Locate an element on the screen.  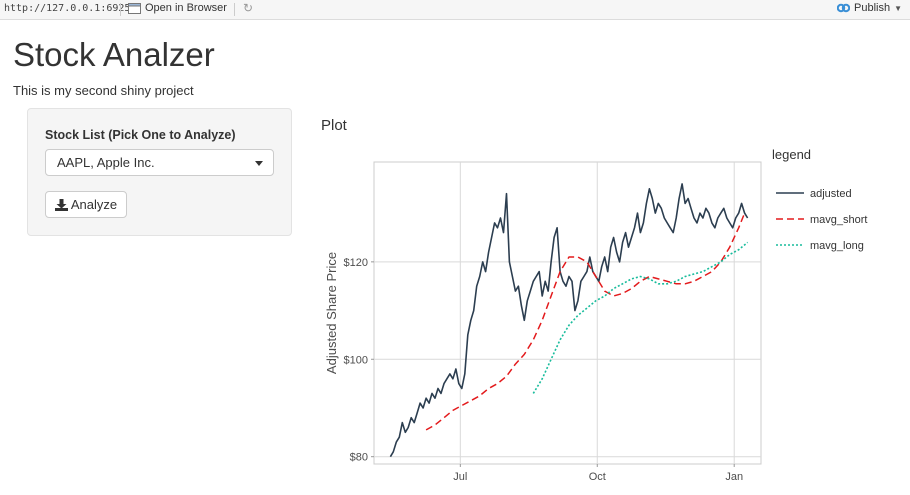
page-subtitle: This is my second shiny project is located at coordinates (103, 90).